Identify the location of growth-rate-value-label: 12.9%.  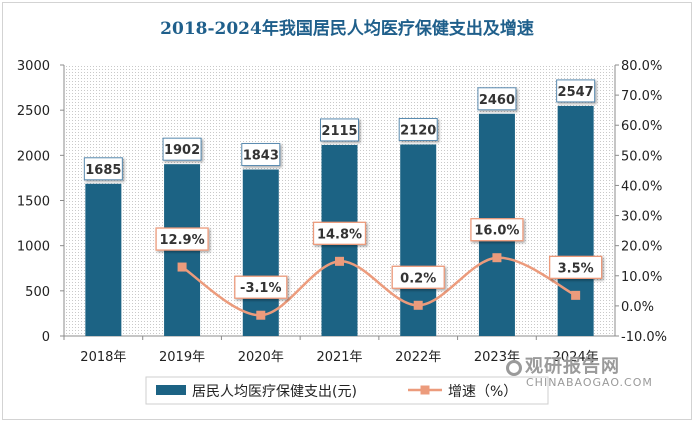
(182, 240).